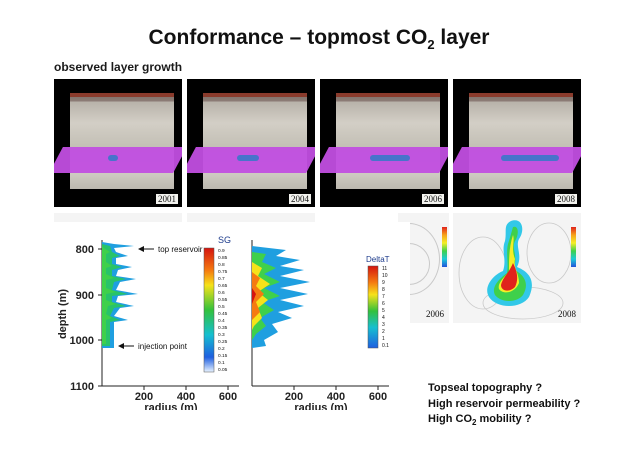 The height and width of the screenshot is (451, 638). What do you see at coordinates (221, 265) in the screenshot?
I see `sg-label: 0.8` at bounding box center [221, 265].